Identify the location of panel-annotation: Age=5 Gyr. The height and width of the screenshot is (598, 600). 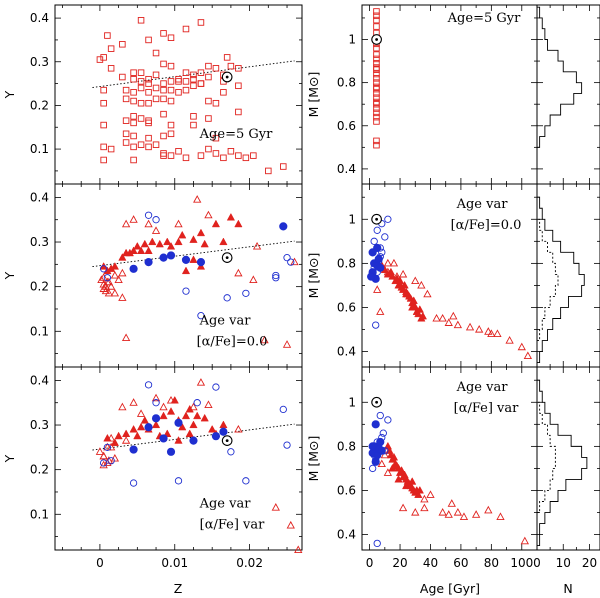
(236, 134).